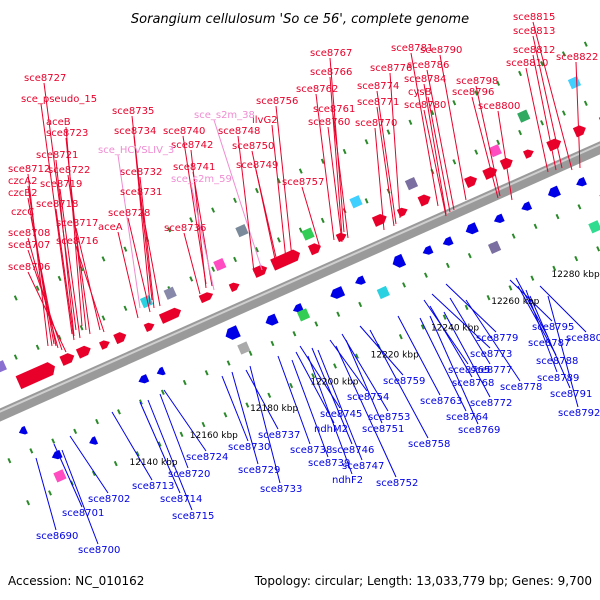  Describe the element at coordinates (479, 430) in the screenshot. I see `gene-label-bottom: sce8769` at that location.